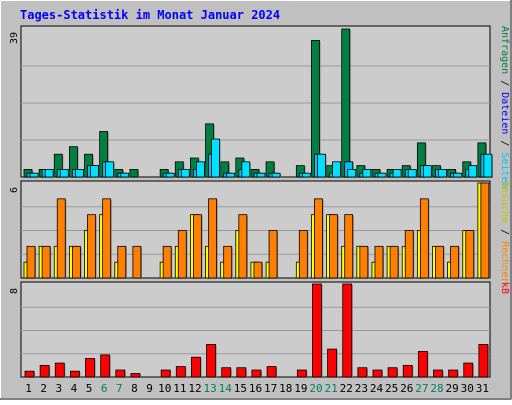 The height and width of the screenshot is (405, 512). I want to click on right-label-part: Dateien, so click(504, 113).